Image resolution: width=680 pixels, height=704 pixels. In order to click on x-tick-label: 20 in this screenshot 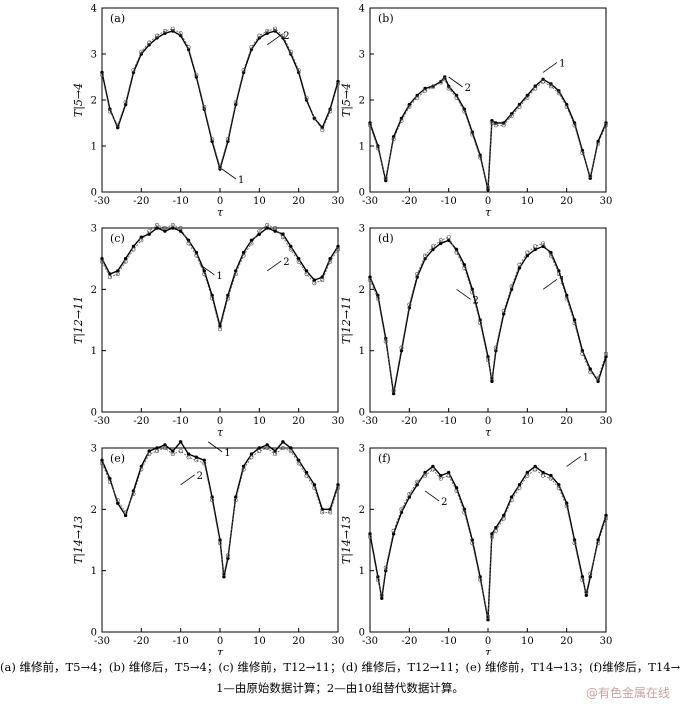, I will do `click(566, 201)`.